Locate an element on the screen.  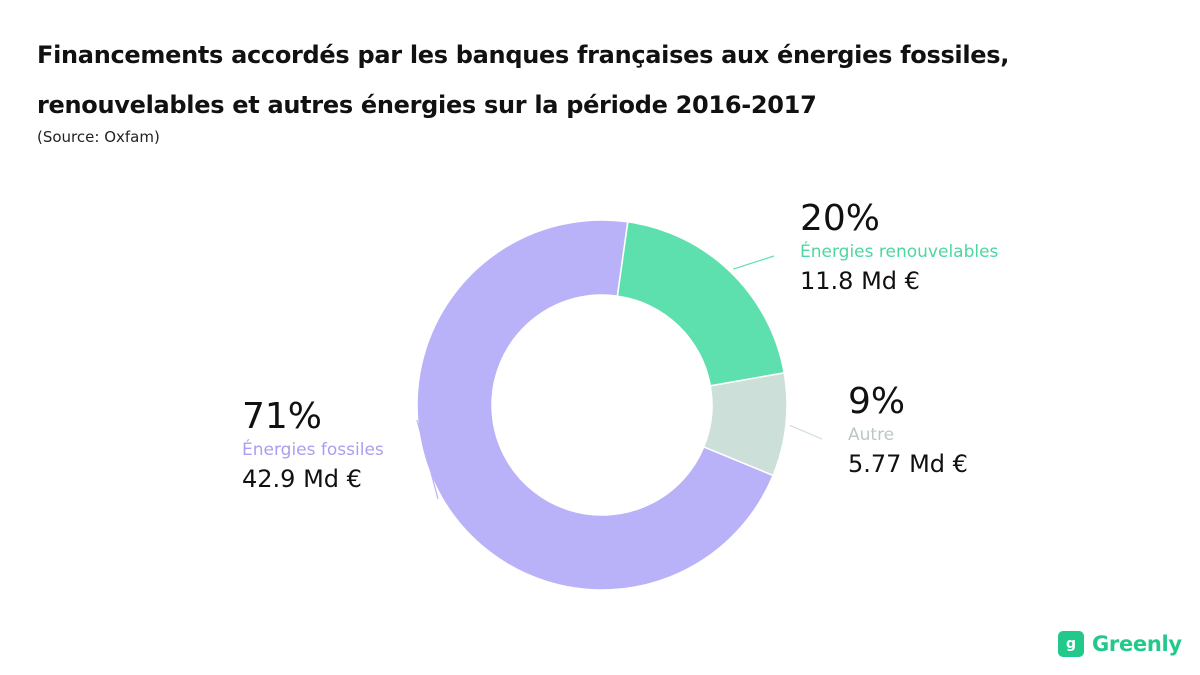
leader-line-fossiles is located at coordinates (427, 459).